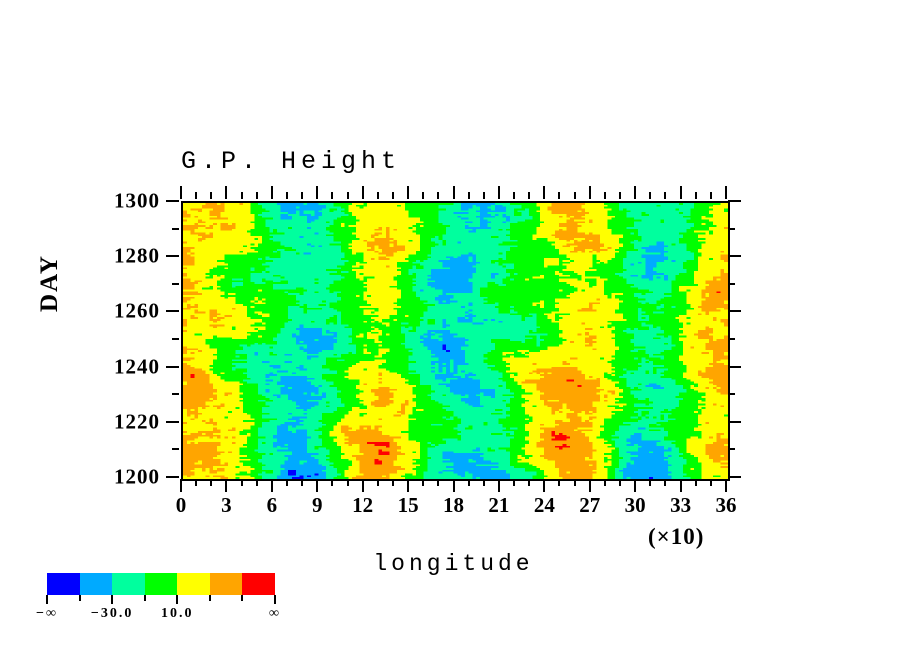 This screenshot has height=654, width=904. What do you see at coordinates (275, 613) in the screenshot?
I see `colorbar-tick-label: ∞` at bounding box center [275, 613].